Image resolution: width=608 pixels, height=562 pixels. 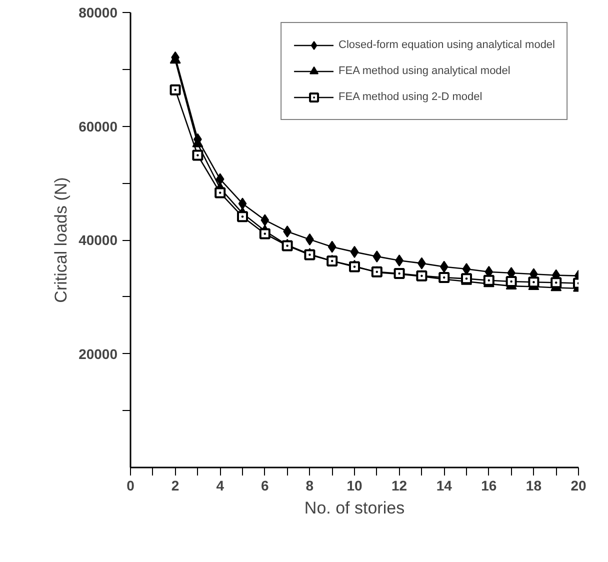 What do you see at coordinates (446, 45) in the screenshot?
I see `legend-label: Closed-form equation using analytical model` at bounding box center [446, 45].